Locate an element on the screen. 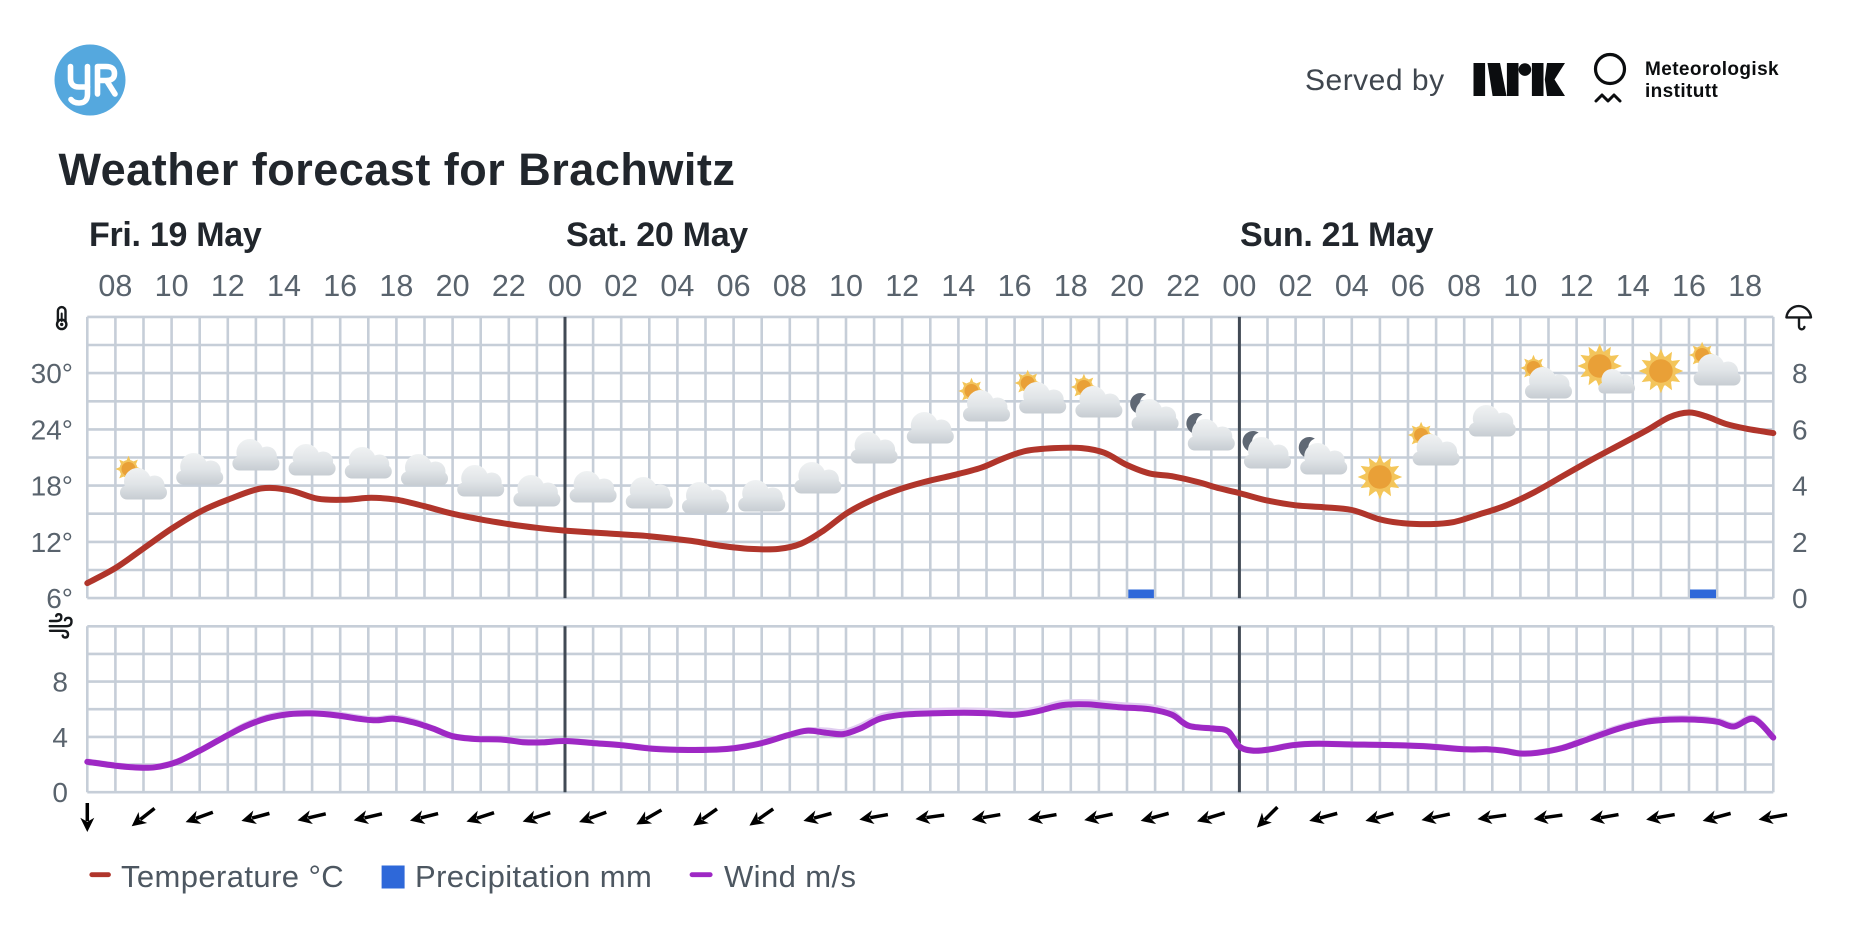 The height and width of the screenshot is (935, 1855). svg-text: 6 is located at coordinates (1800, 429).